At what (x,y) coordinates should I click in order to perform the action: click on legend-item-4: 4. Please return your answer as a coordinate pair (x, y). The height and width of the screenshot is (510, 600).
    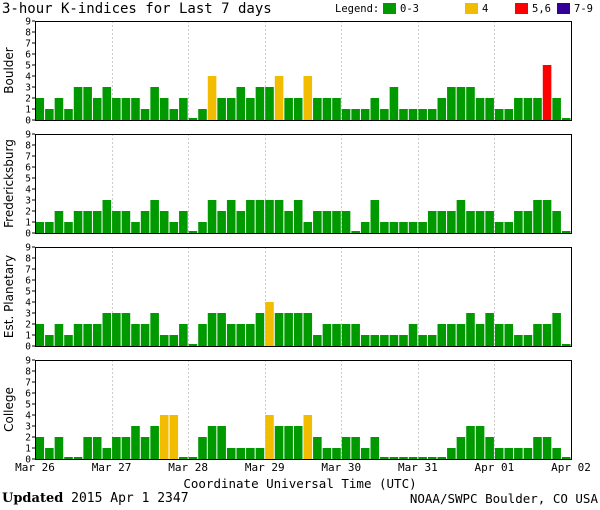
    Looking at the image, I should click on (476, 9).